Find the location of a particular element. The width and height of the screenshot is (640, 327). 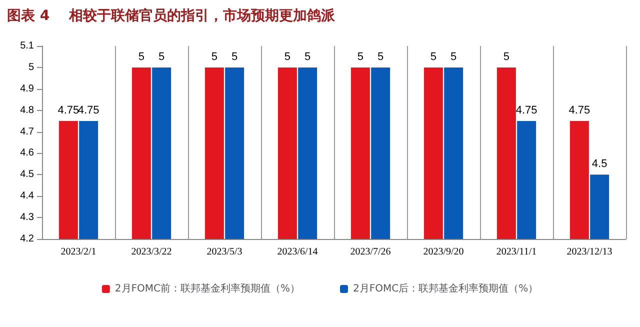

y-tick-label: 4.7 is located at coordinates (27, 132).